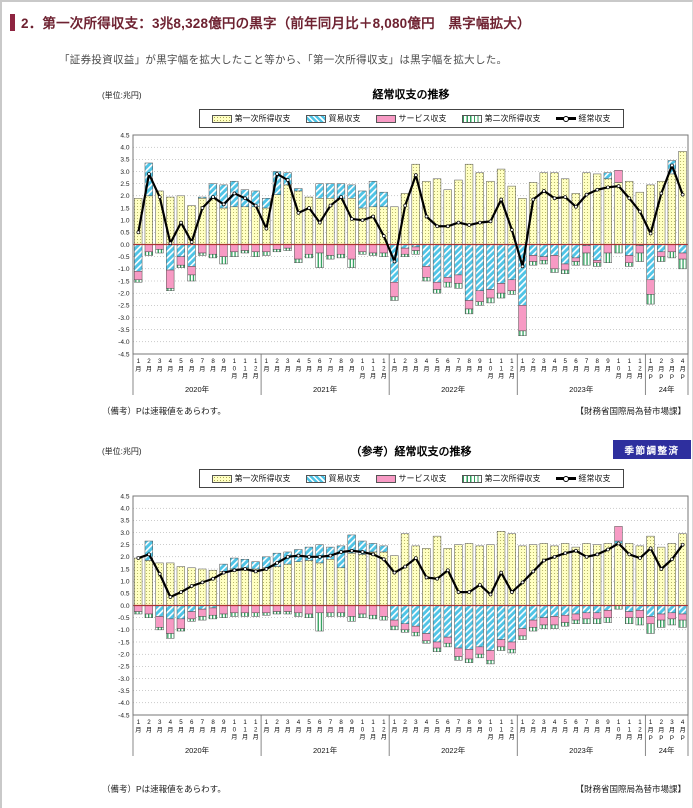 The image size is (693, 808). Describe the element at coordinates (164, 789) in the screenshot. I see `chart2-note: （備考）Pは速報値をあらわす。` at that location.